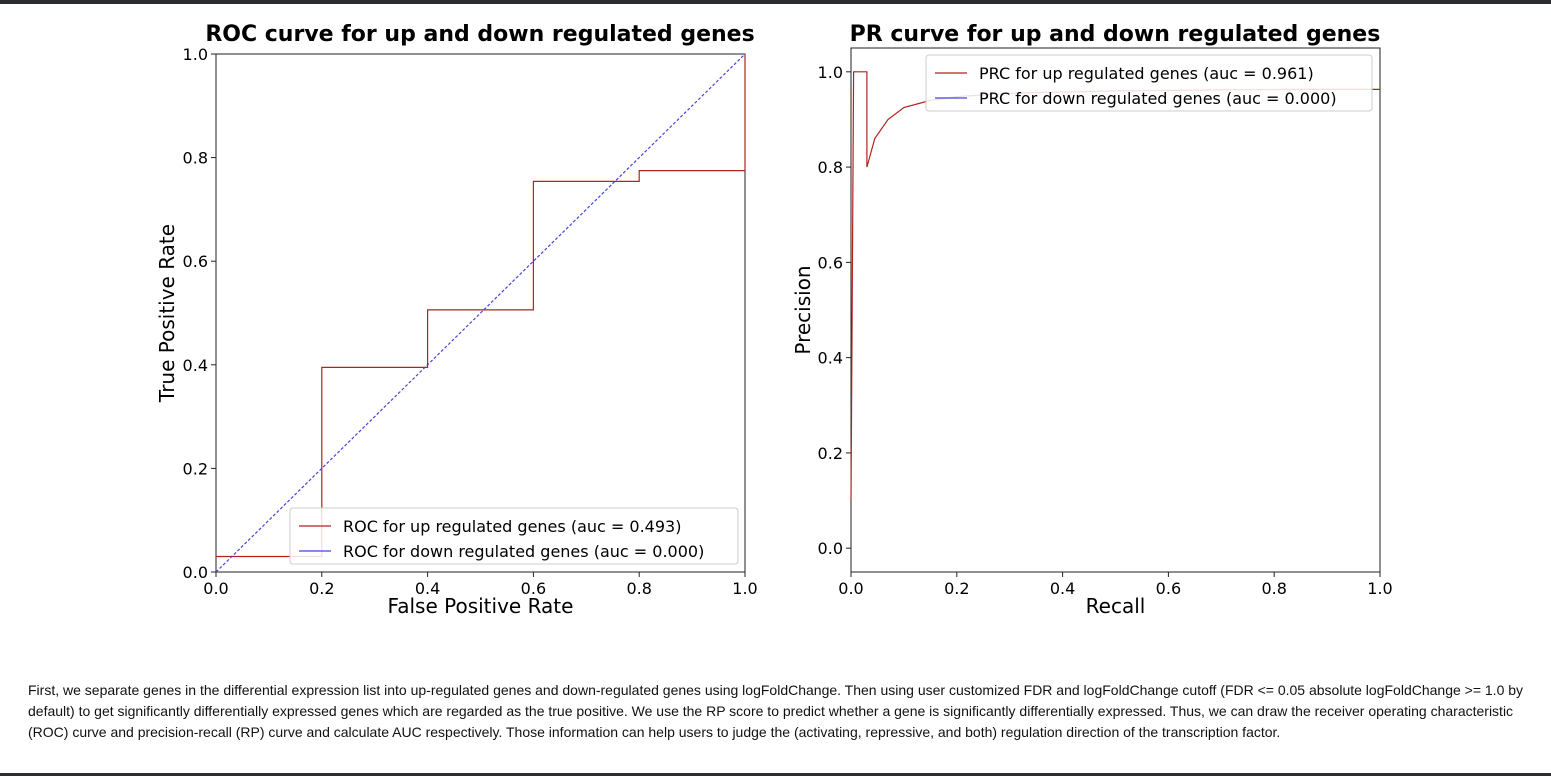 The image size is (1551, 776). What do you see at coordinates (1115, 34) in the screenshot?
I see `chart-title-1: PR curve for up and down regulated genes` at bounding box center [1115, 34].